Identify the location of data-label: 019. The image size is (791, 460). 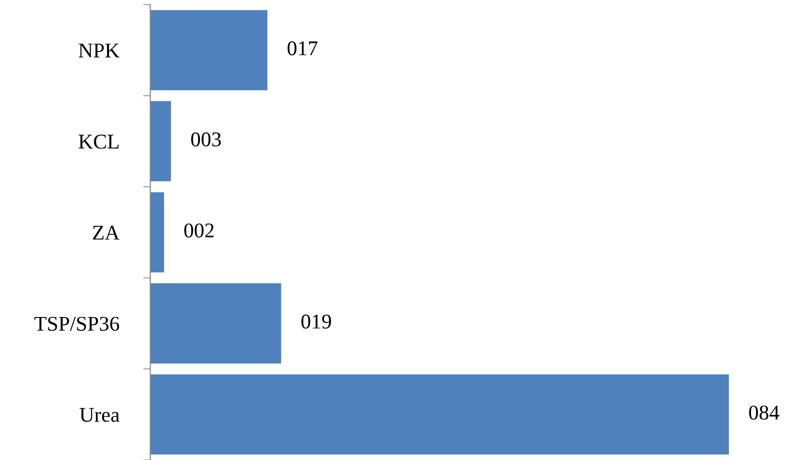
(316, 321).